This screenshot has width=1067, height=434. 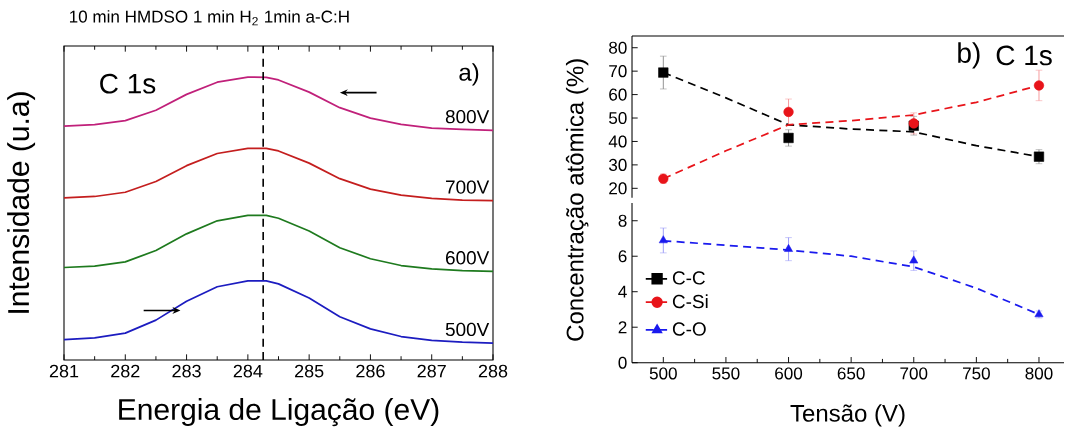 I want to click on x-tick-label: 750, so click(x=976, y=373).